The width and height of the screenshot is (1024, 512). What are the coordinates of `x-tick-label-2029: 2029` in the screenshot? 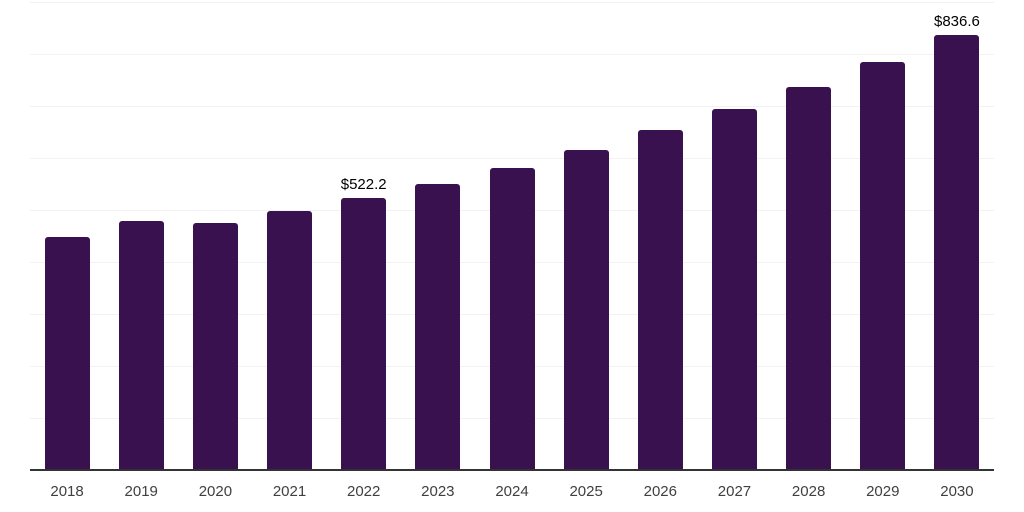 It's located at (883, 491).